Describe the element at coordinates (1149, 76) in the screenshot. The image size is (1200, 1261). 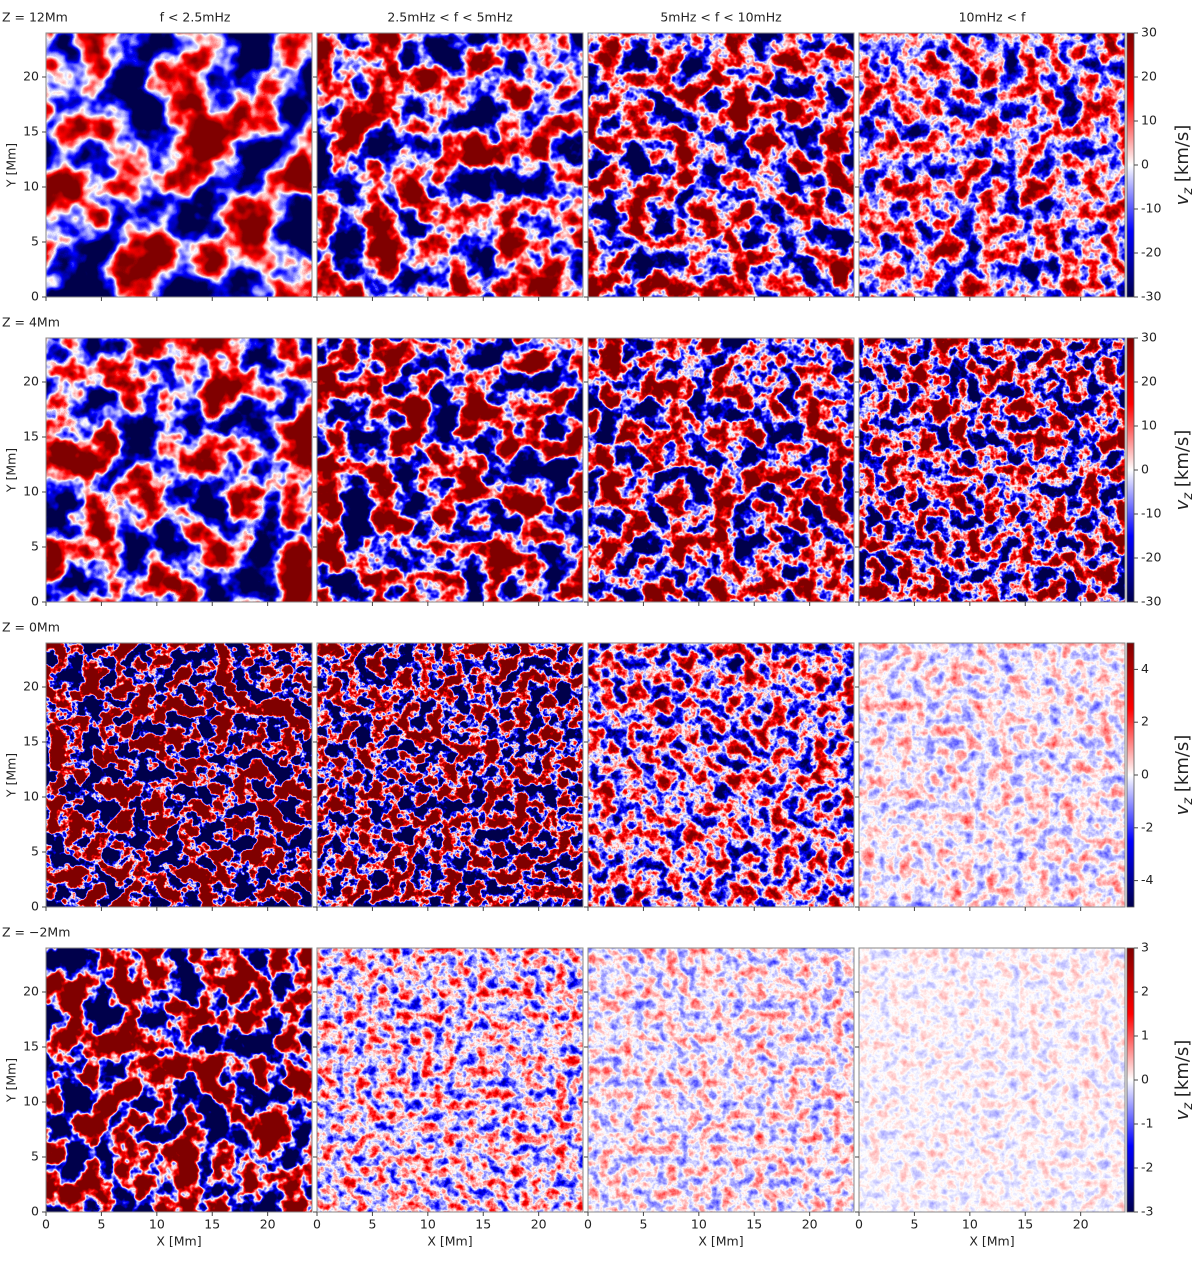
I see `colorbar-tick-label: 20` at that location.